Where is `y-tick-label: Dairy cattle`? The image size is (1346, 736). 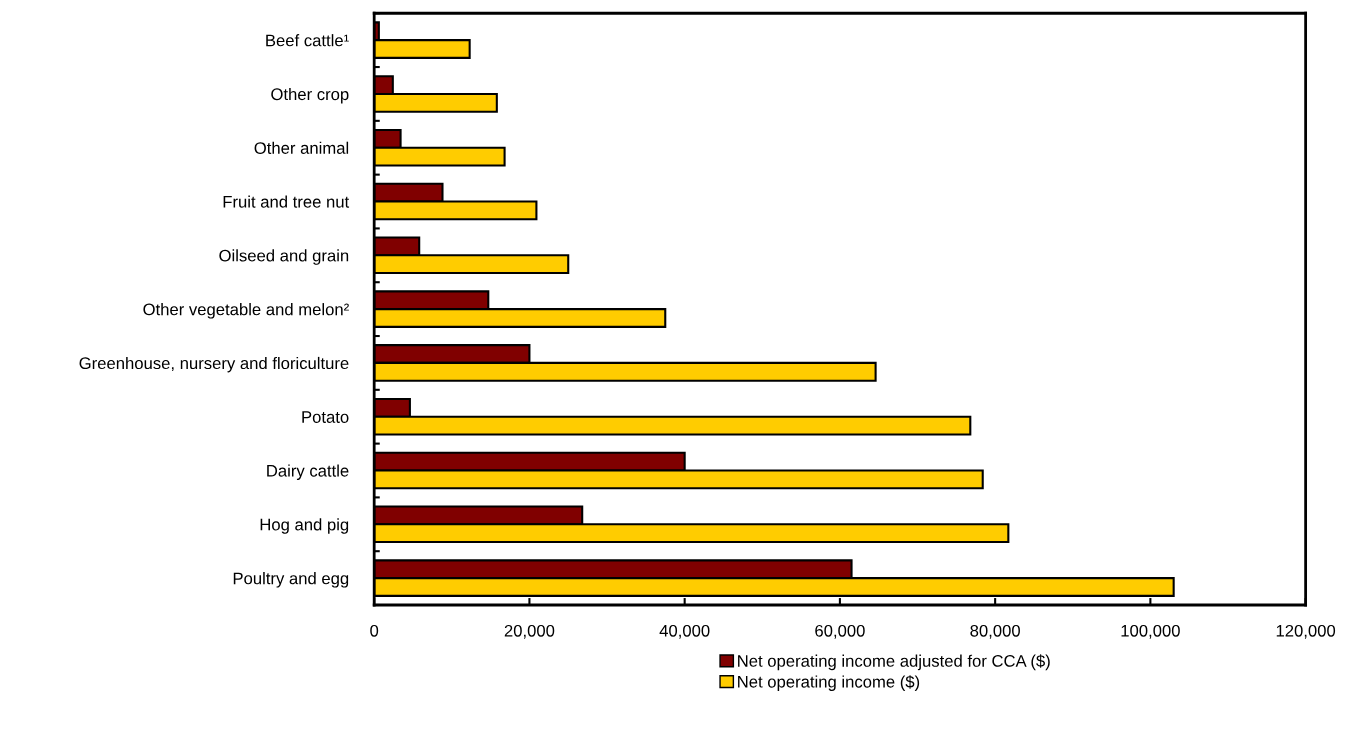
y-tick-label: Dairy cattle is located at coordinates (308, 472).